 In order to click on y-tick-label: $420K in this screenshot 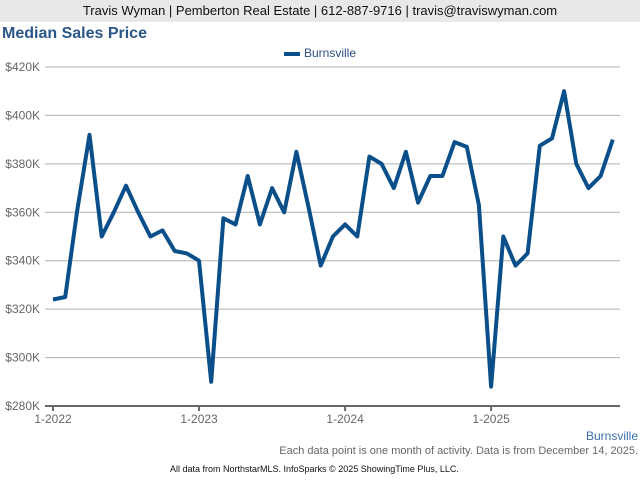, I will do `click(22, 67)`.